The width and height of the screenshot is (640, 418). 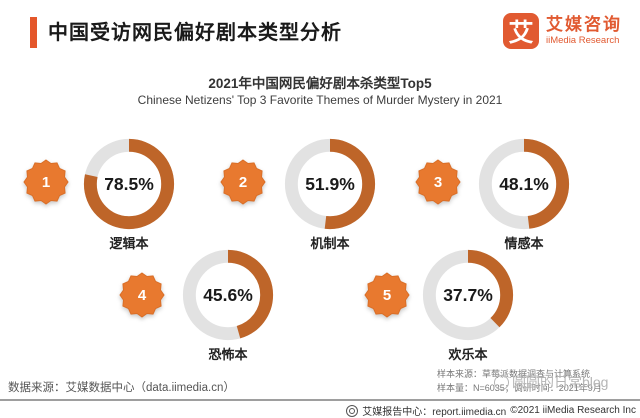 I want to click on donut-label: 恐怖本, so click(x=228, y=354).